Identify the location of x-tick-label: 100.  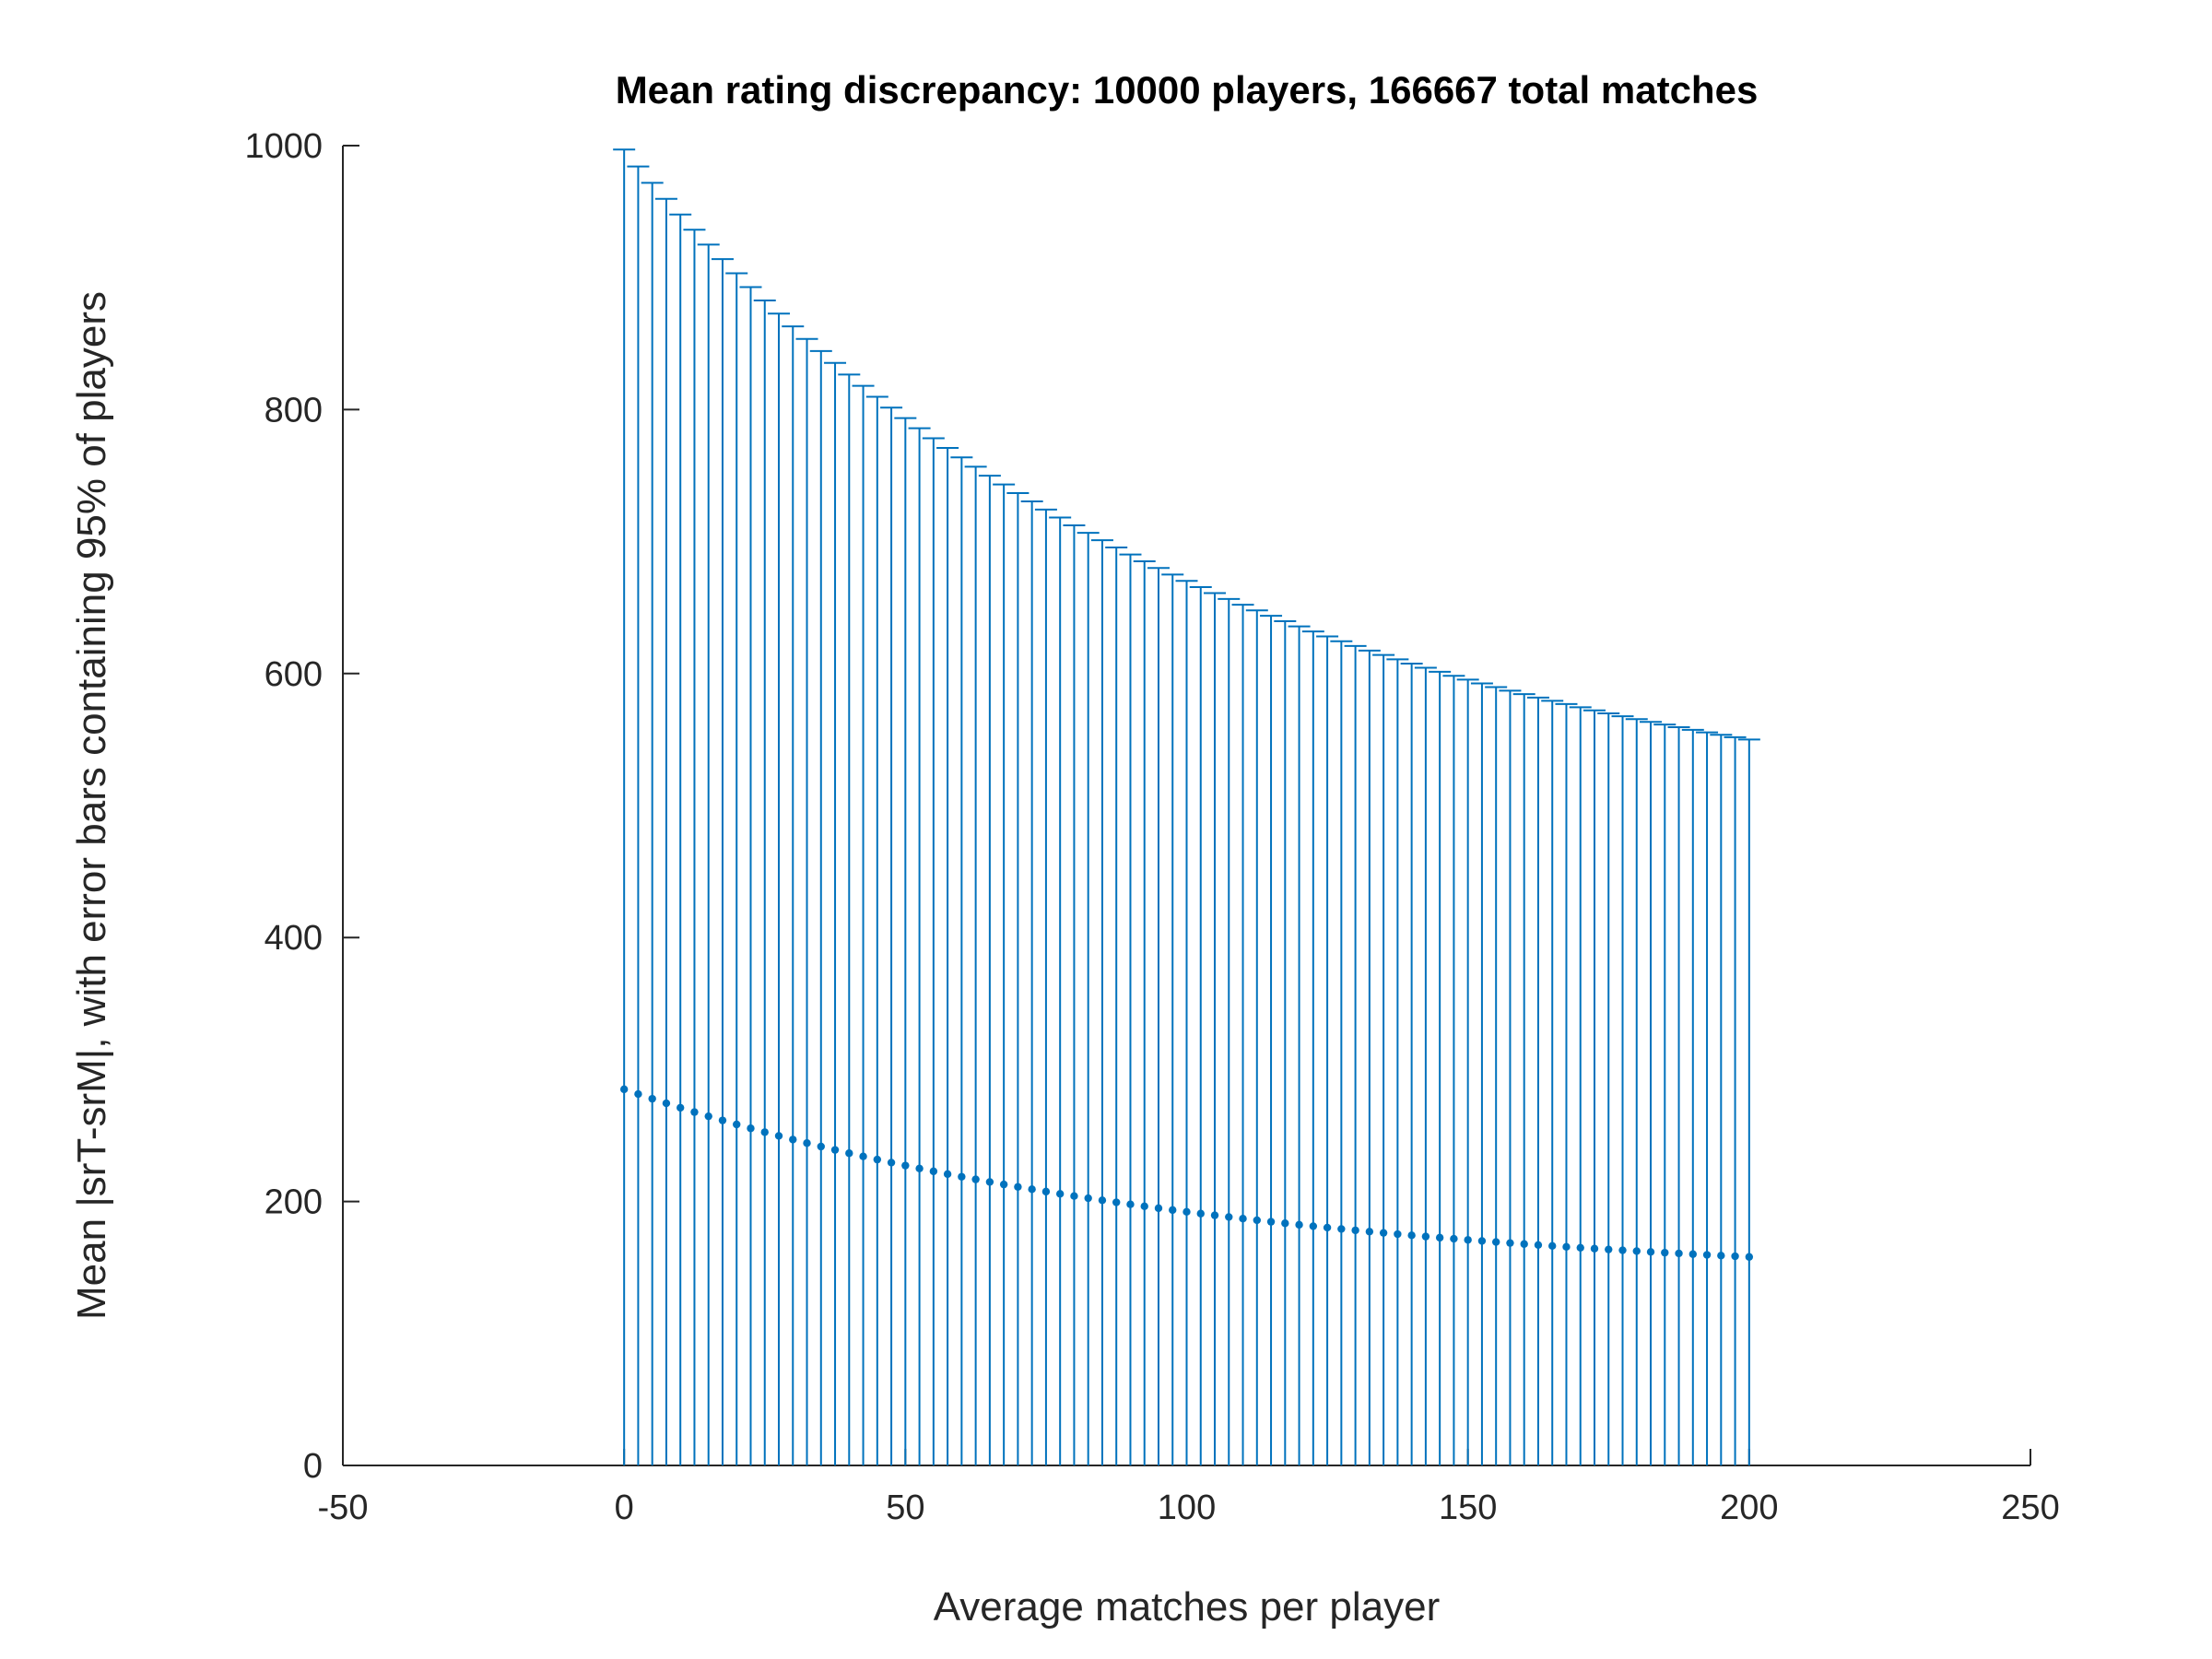
(1187, 1507).